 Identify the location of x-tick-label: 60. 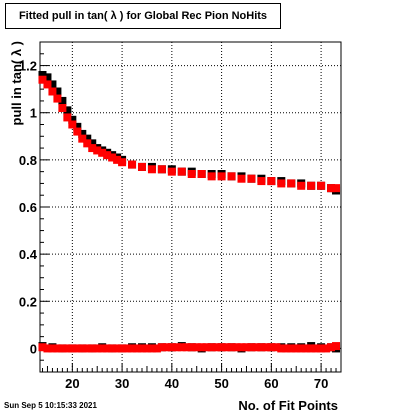
(271, 383).